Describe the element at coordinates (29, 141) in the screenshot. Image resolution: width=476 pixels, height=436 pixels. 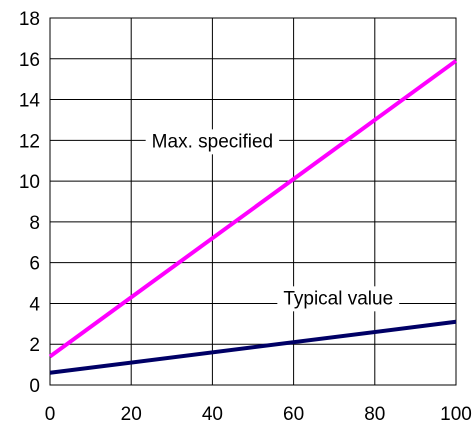
I see `y-tick-label: 12` at that location.